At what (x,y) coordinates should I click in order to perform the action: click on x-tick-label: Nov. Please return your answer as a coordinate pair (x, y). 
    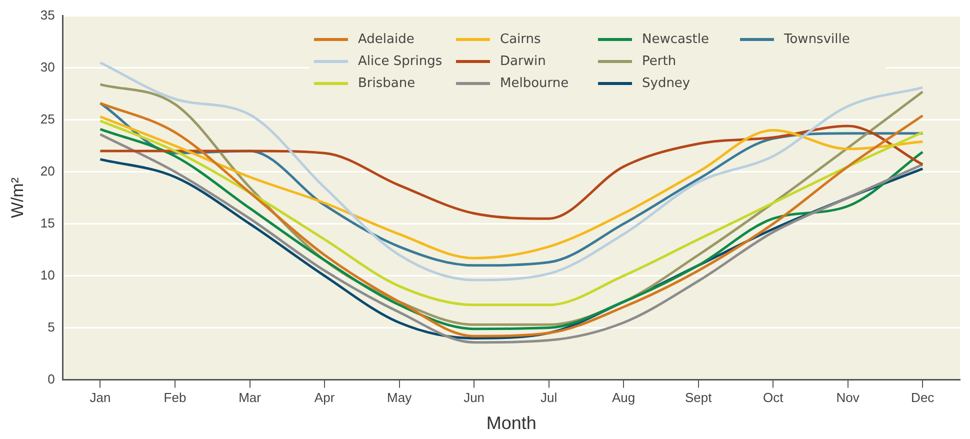
    Looking at the image, I should click on (848, 398).